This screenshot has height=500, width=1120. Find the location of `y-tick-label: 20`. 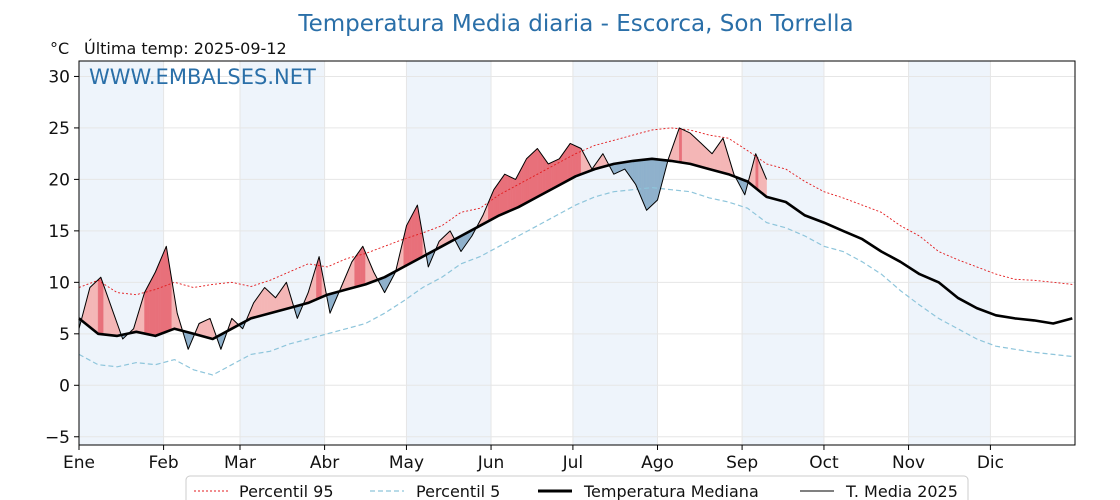

y-tick-label: 20 is located at coordinates (59, 180).